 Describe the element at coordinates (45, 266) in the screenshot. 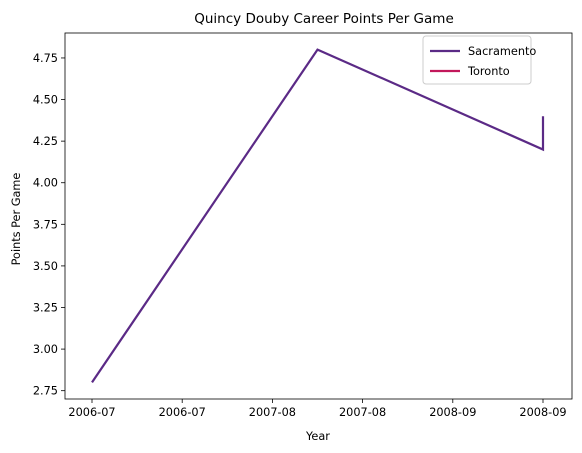

I see `y-tick-label: 3.50` at that location.